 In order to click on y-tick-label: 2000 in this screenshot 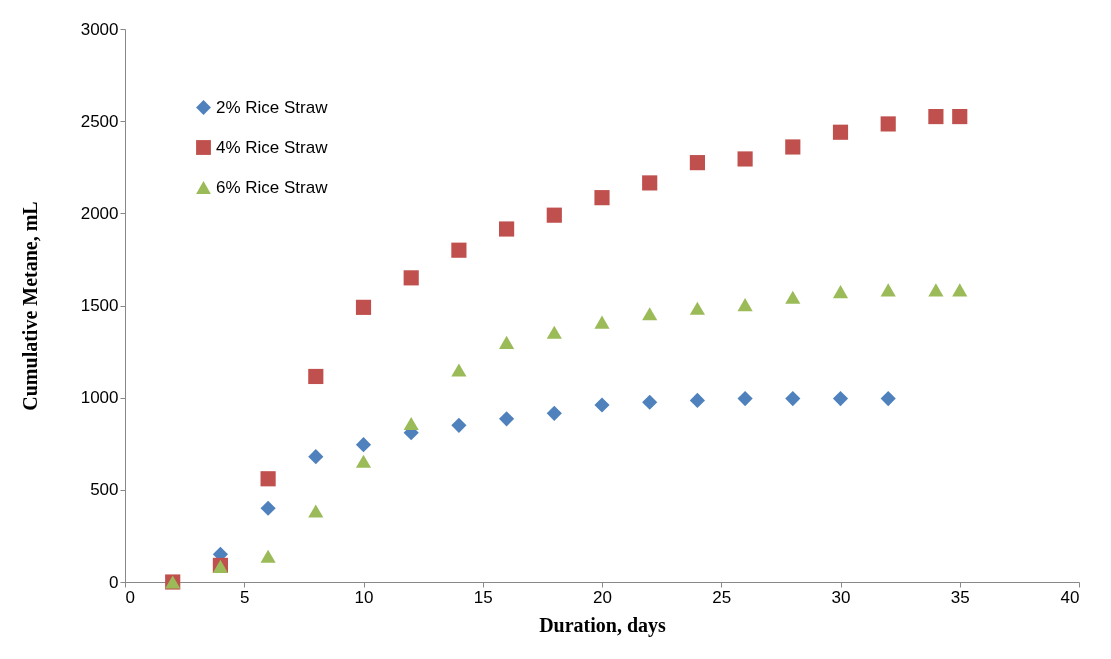, I will do `click(99, 213)`.